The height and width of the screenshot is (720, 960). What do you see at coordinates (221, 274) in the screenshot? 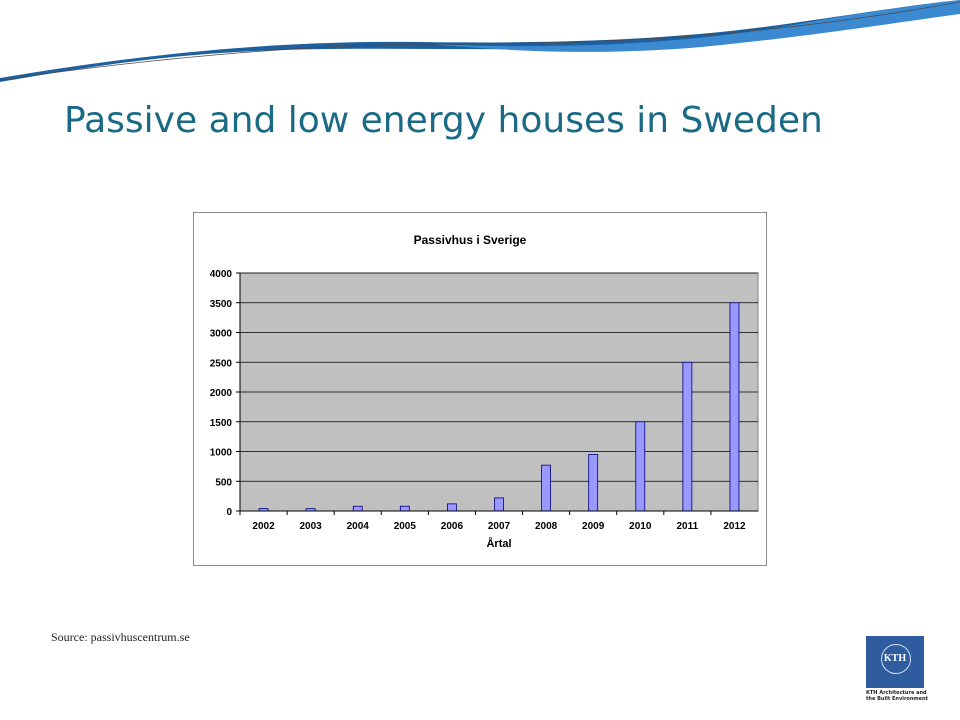
I see `y-tick-label: 4000` at bounding box center [221, 274].